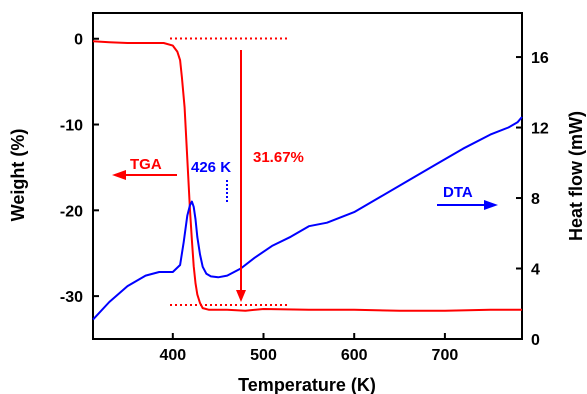  Describe the element at coordinates (71, 297) in the screenshot. I see `y-left-tick-label: -30` at that location.